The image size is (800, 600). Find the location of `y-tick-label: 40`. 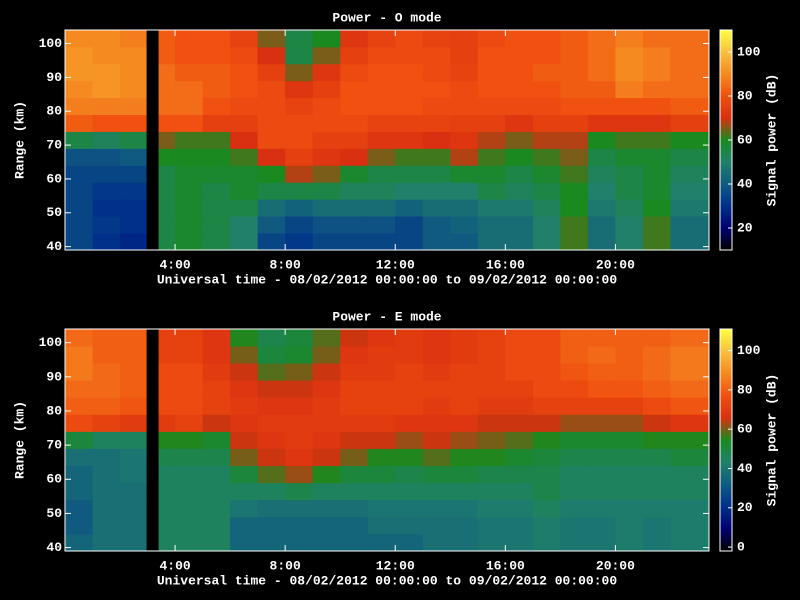

y-tick-label: 40 is located at coordinates (54, 547).